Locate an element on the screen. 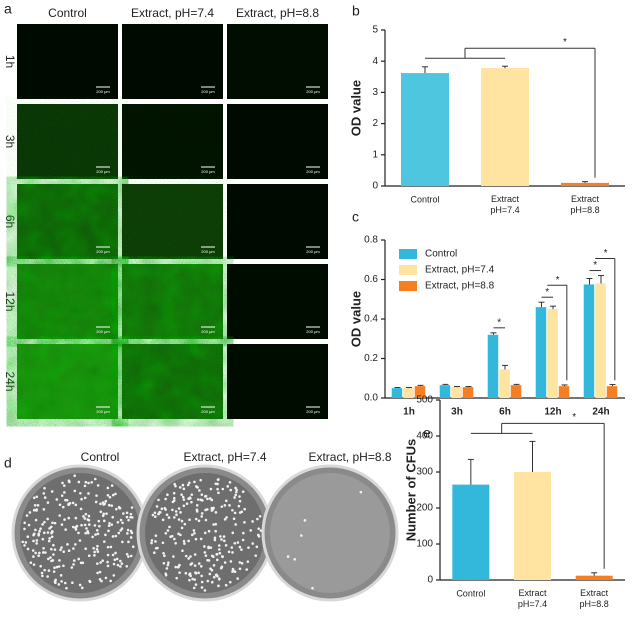  panel-label: d is located at coordinates (8, 463).